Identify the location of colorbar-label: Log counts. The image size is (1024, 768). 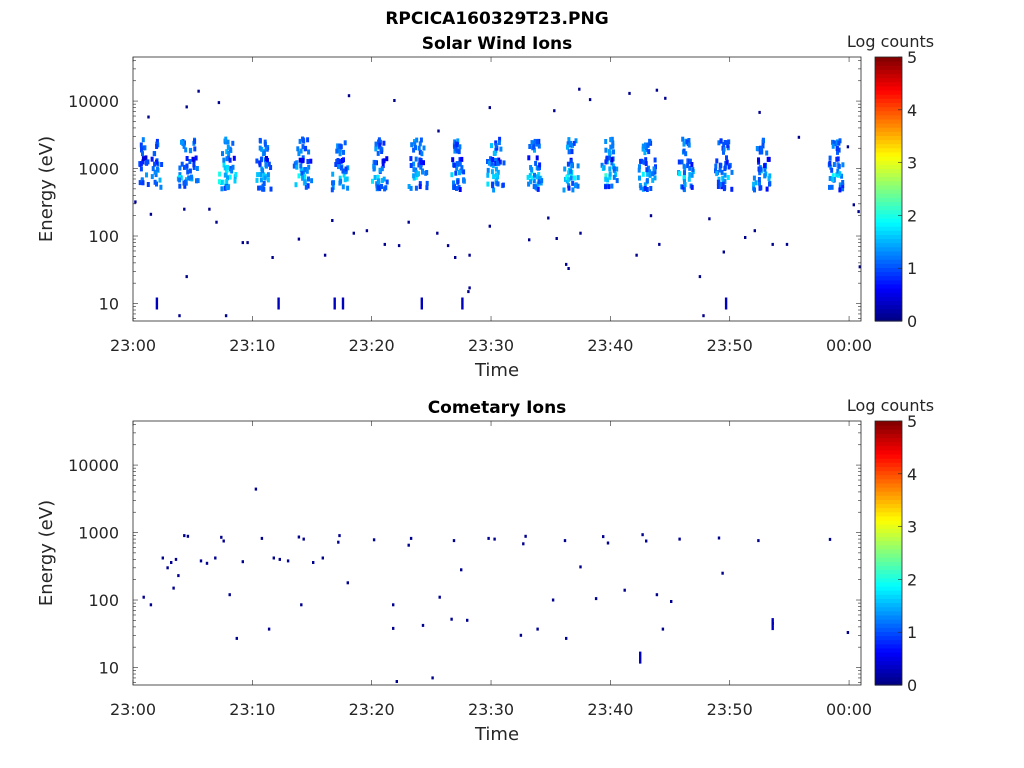
(890, 41).